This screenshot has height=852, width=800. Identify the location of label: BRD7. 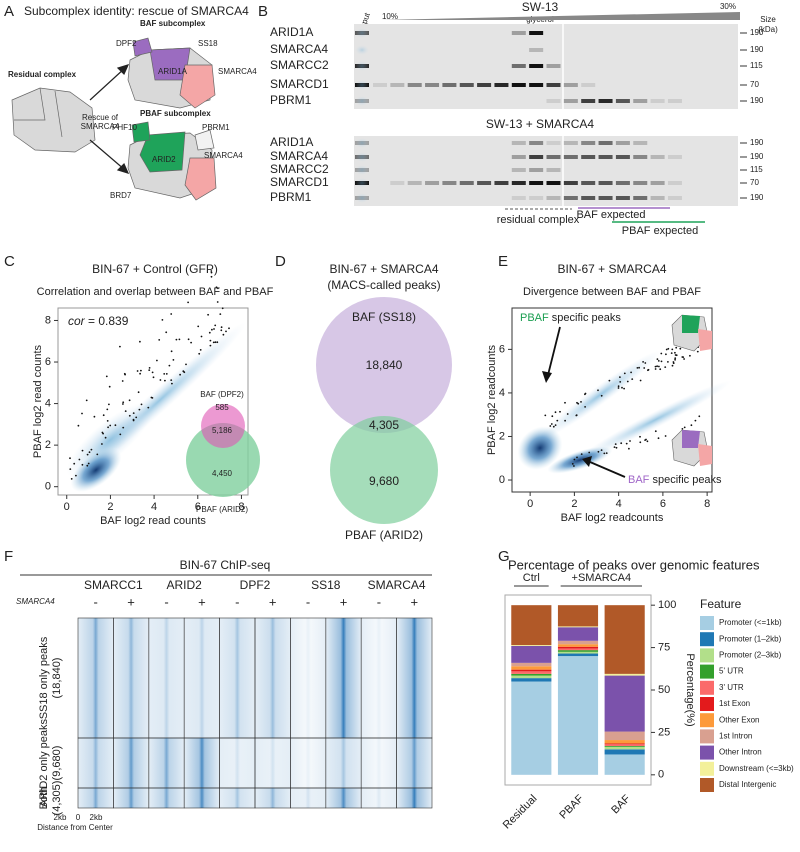
(121, 195).